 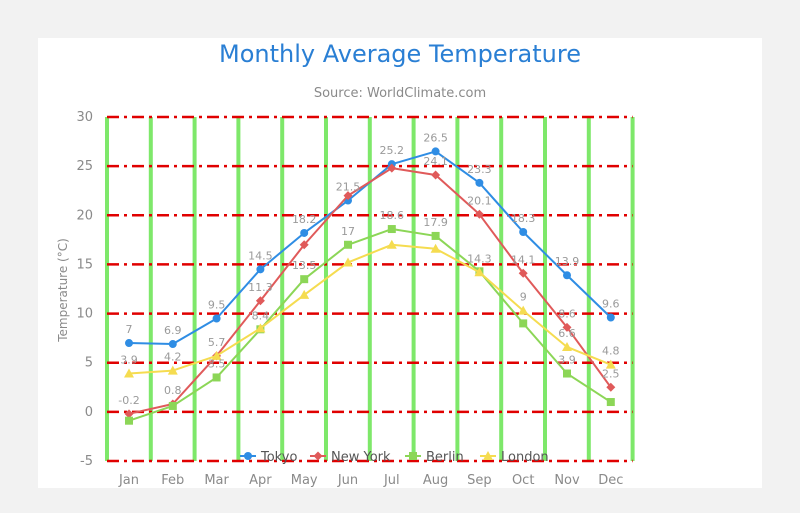 I want to click on y-tick-label: 0, so click(x=89, y=412).